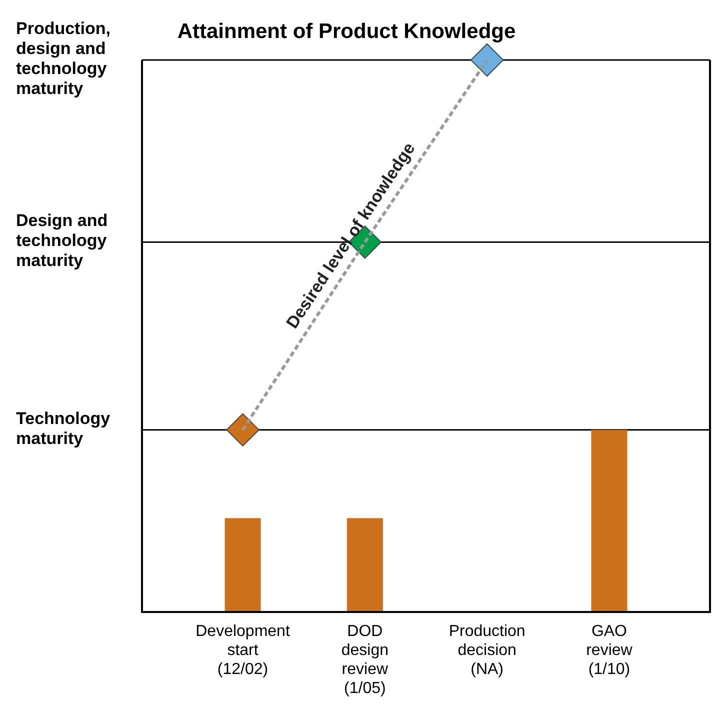 The image size is (719, 704). What do you see at coordinates (243, 650) in the screenshot?
I see `x-tick-label: Development start (12/02)` at bounding box center [243, 650].